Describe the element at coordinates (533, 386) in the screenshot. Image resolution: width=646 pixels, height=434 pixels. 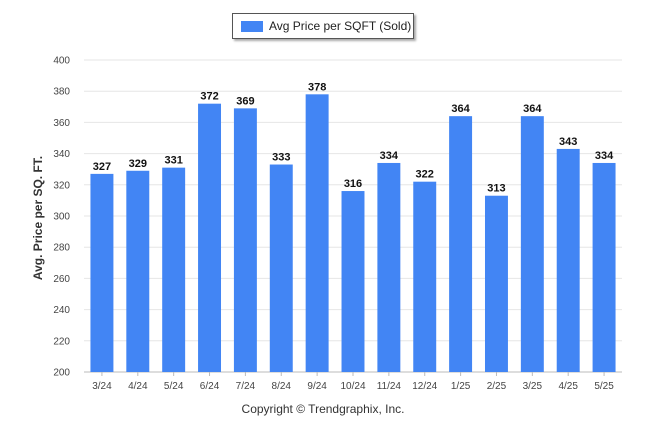
I see `x-tick-label: 3/25` at that location.